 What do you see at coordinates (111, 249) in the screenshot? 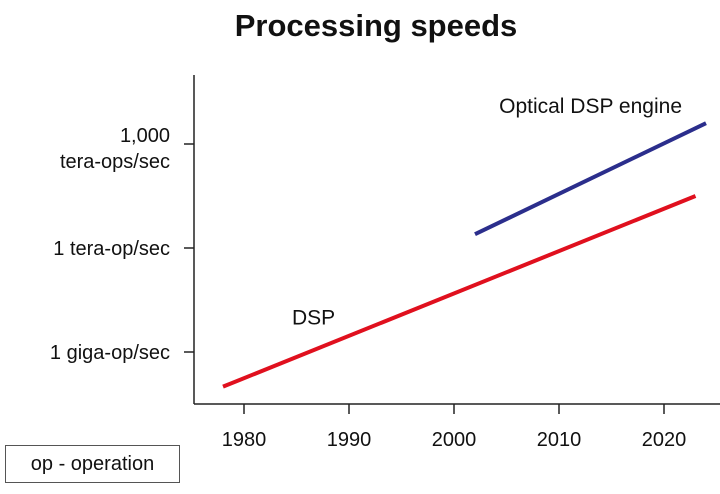
I see `y-tick-label: 1 tera-op/sec` at bounding box center [111, 249].